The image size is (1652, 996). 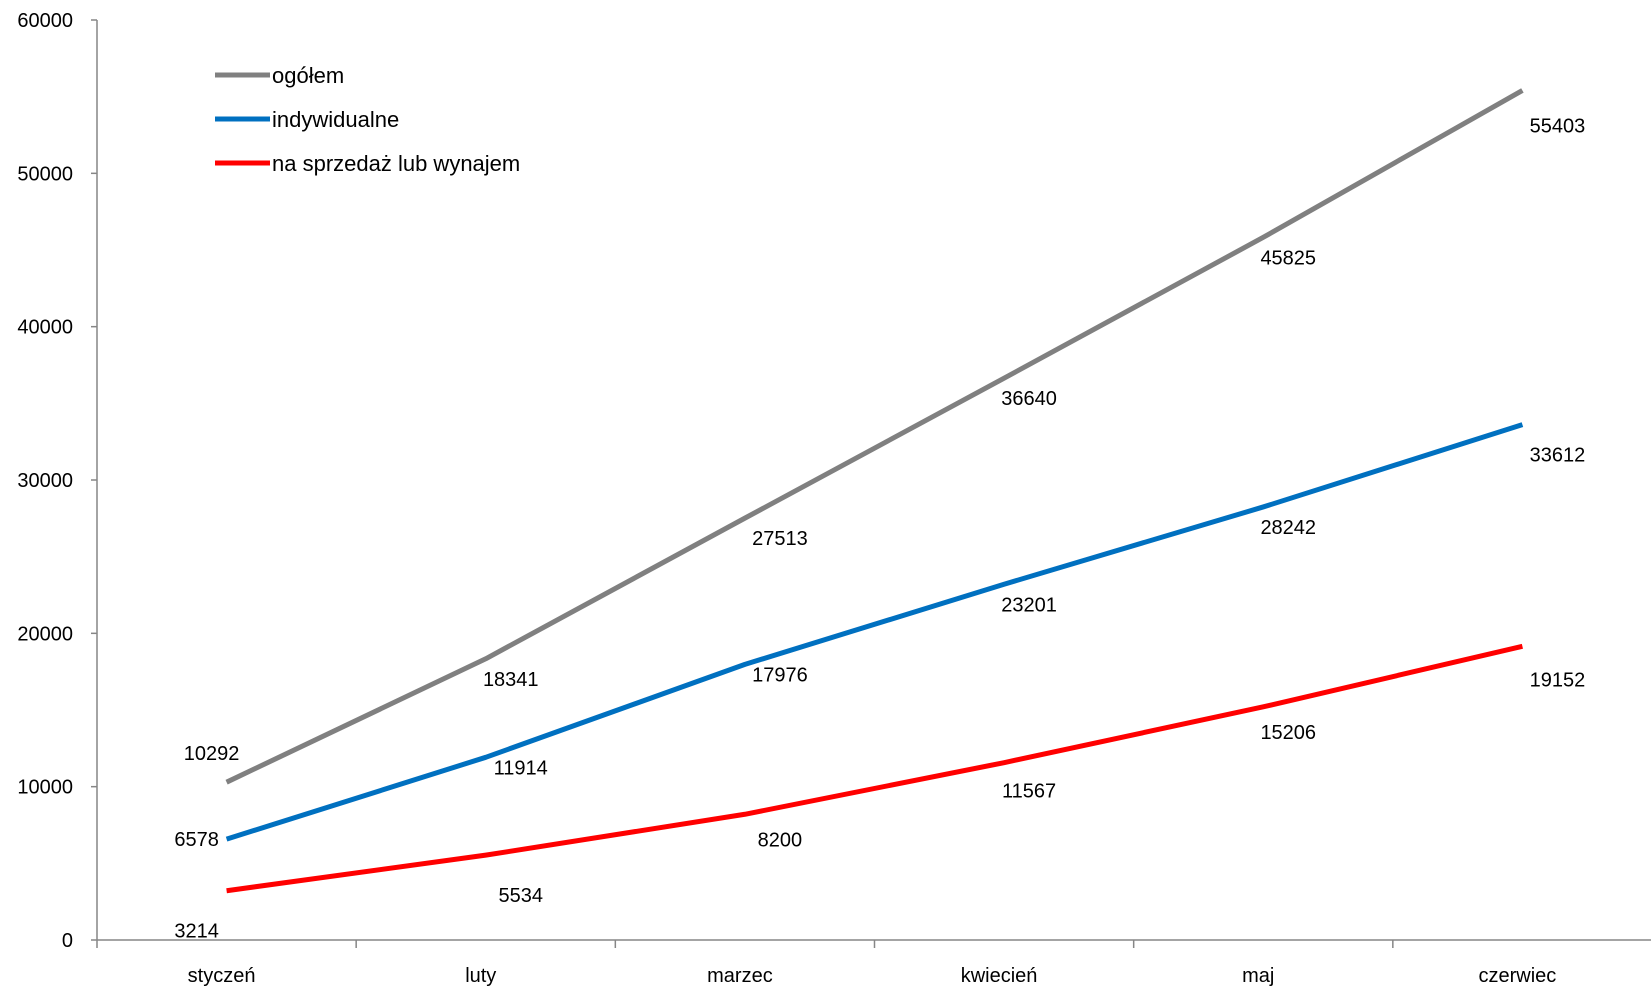 I want to click on data-label: 17976, so click(x=780, y=675).